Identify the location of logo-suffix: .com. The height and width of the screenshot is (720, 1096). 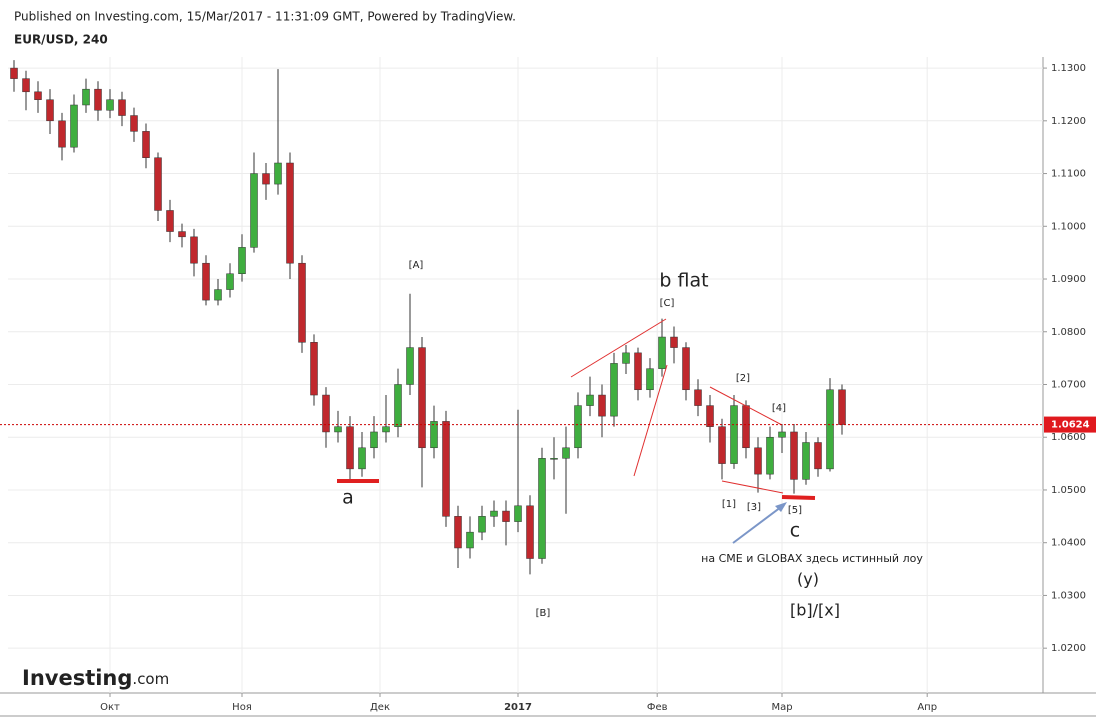
(150, 679).